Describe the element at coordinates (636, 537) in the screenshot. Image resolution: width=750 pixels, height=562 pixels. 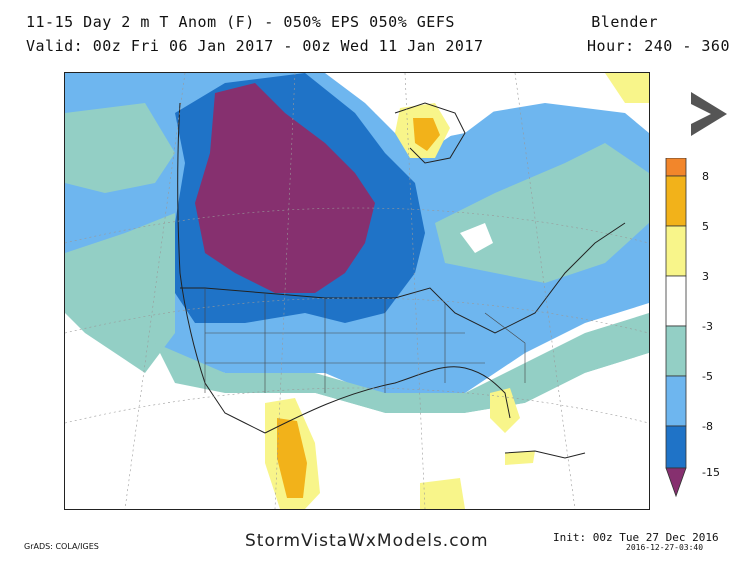
I see `init-time: Init: 00z Tue 27 Dec 2016` at that location.